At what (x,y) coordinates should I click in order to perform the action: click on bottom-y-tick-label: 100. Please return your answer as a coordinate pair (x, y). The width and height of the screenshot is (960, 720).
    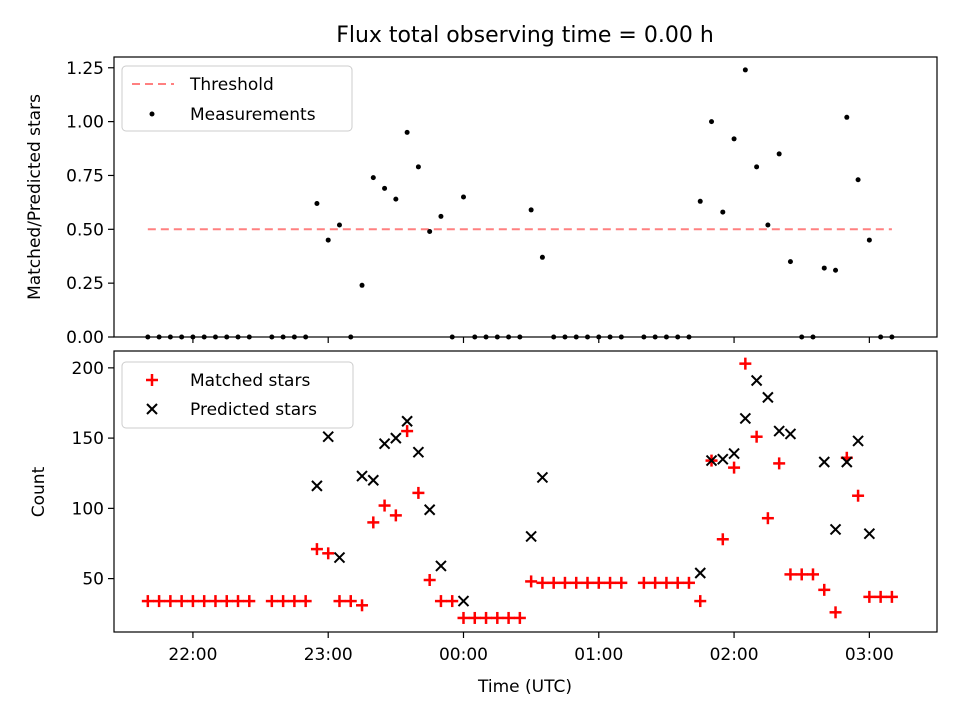
    Looking at the image, I should click on (88, 509).